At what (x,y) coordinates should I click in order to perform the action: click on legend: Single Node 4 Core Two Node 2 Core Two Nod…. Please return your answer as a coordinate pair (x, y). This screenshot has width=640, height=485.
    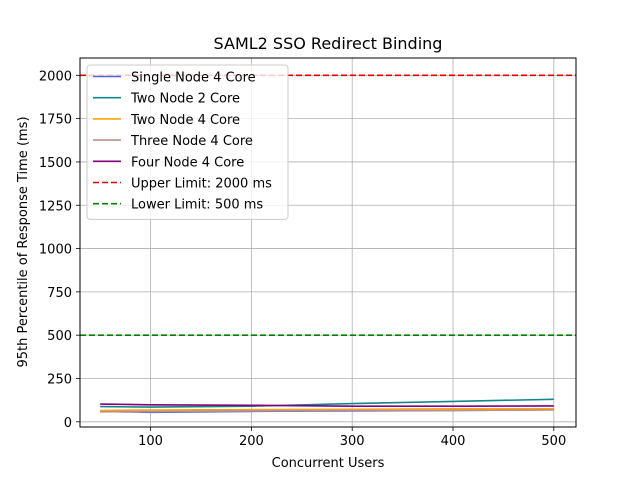
    Looking at the image, I should click on (187, 142).